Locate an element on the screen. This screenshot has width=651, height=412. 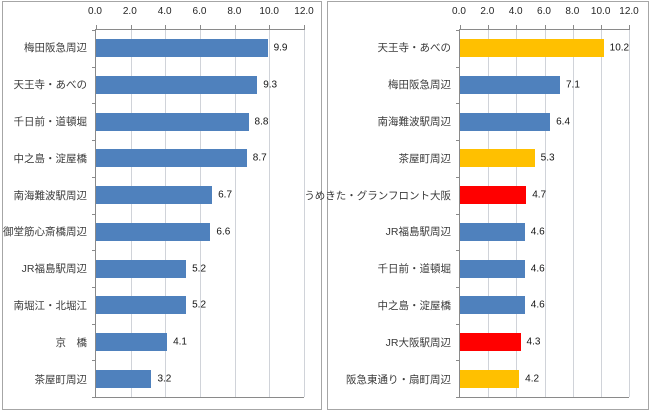
category-label: 南堀江・北堀江 is located at coordinates (50, 306).